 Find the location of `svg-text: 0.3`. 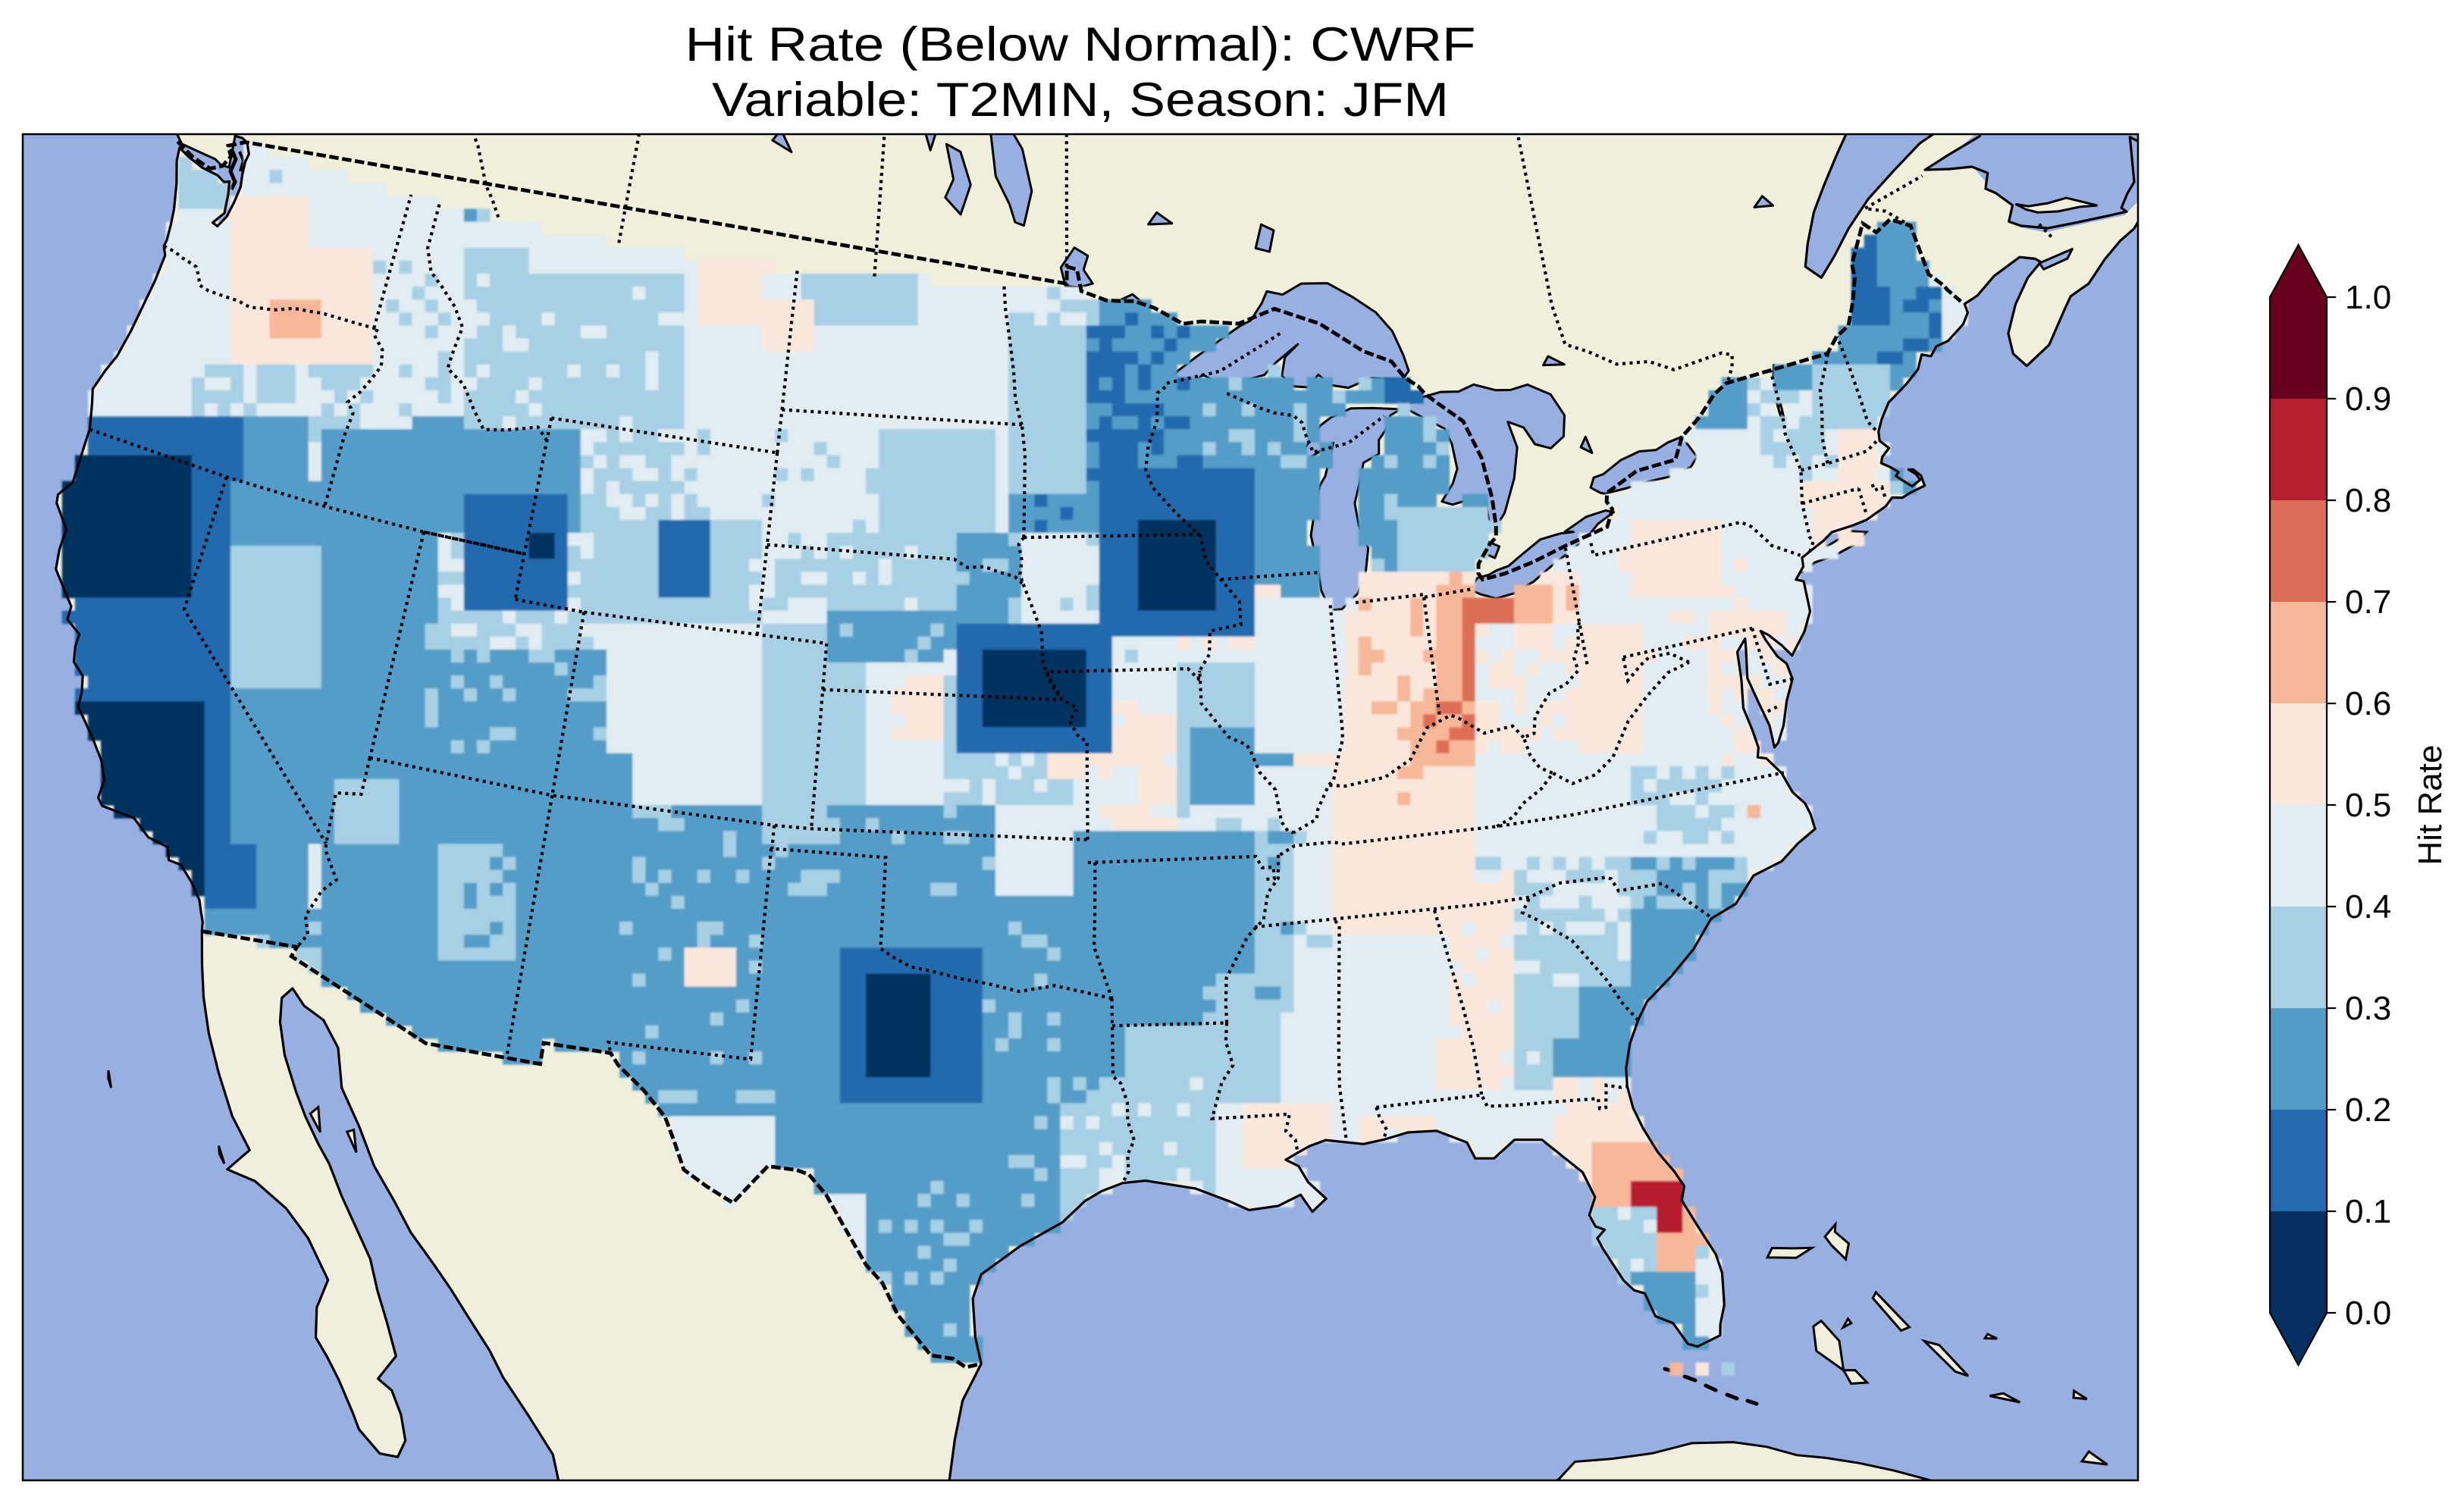

svg-text: 0.3 is located at coordinates (2368, 1008).